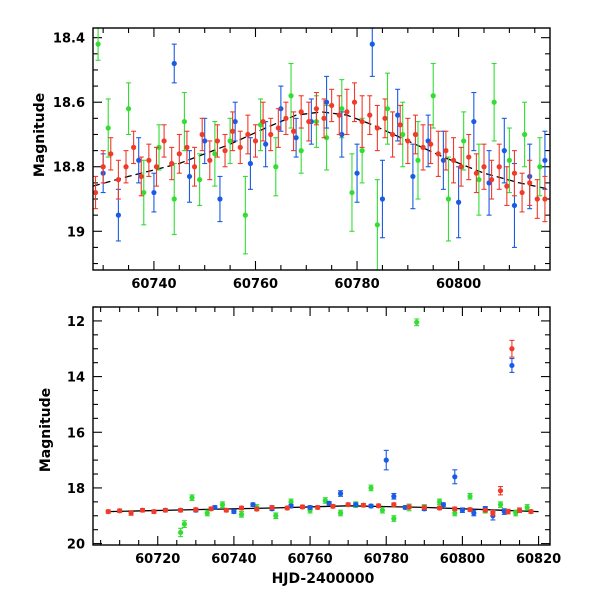  What do you see at coordinates (76, 545) in the screenshot?
I see `y-tick-label: 20` at bounding box center [76, 545].